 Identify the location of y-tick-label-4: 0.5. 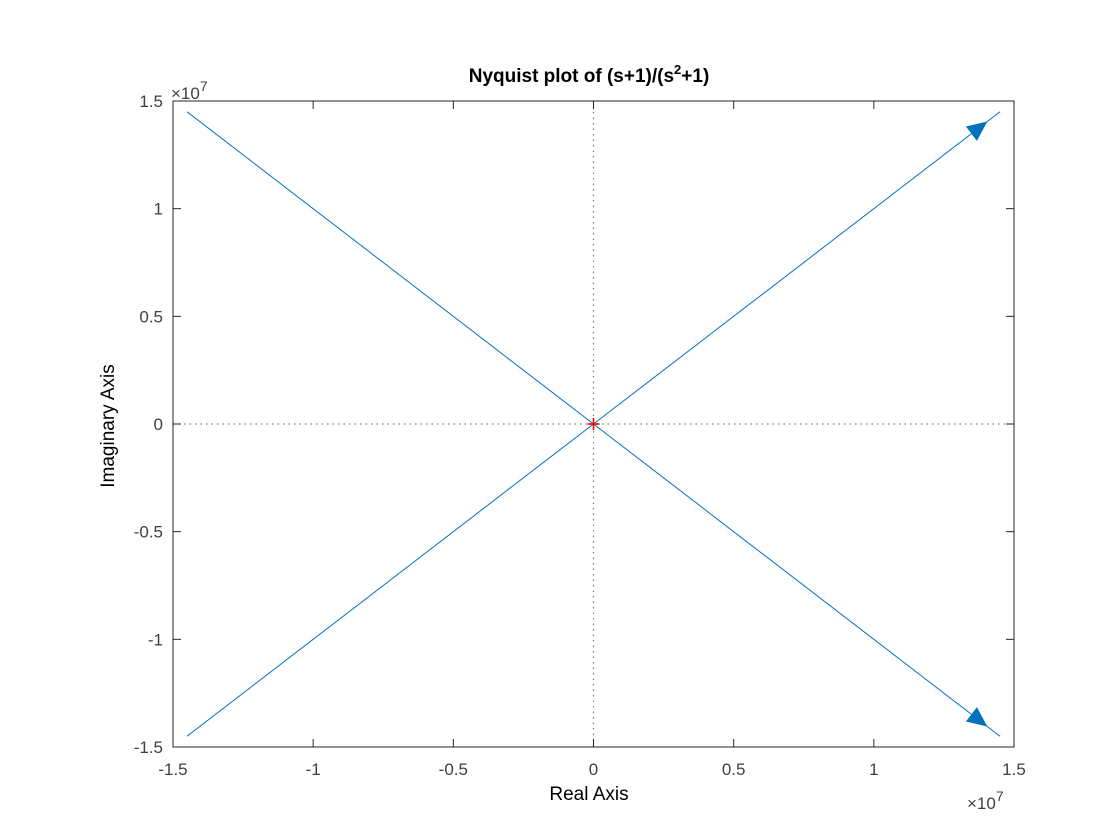
(151, 316).